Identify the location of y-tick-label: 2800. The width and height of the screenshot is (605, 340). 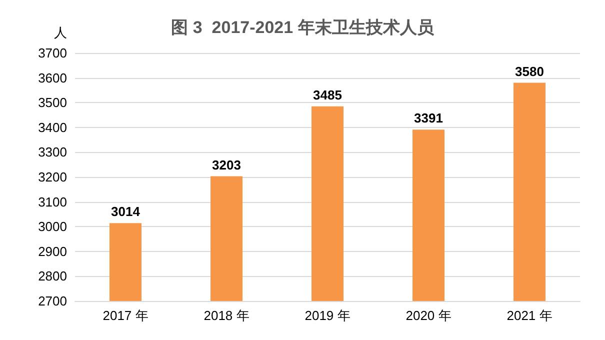
(52, 276).